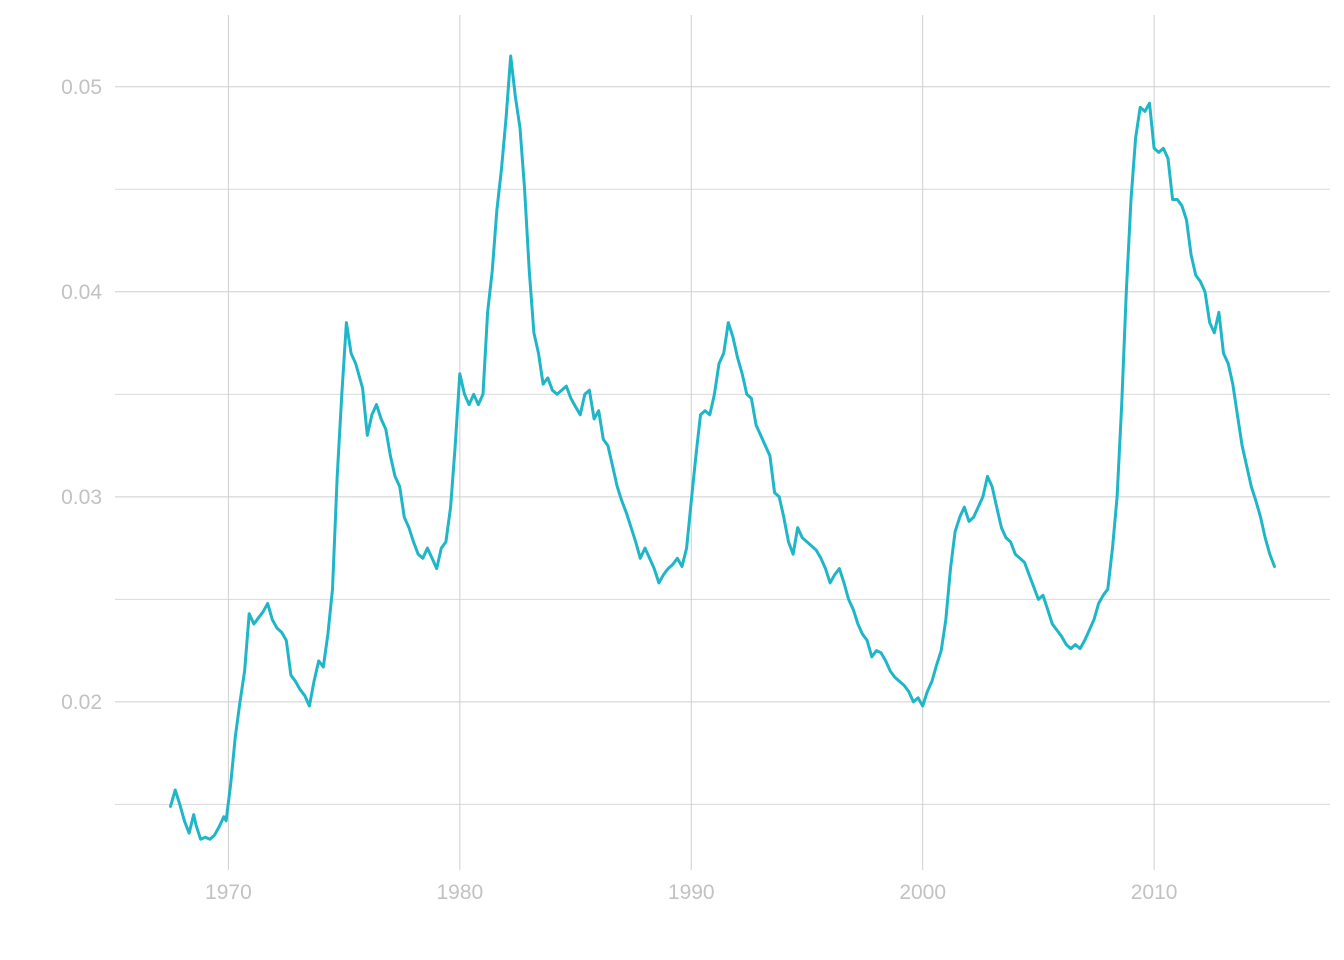  I want to click on x-tick-label: 1990, so click(691, 892).